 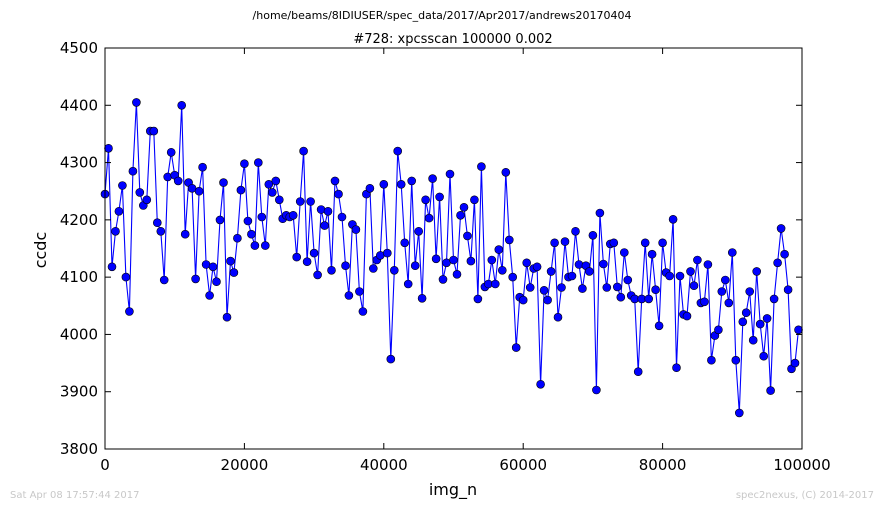 What do you see at coordinates (40, 250) in the screenshot?
I see `y-axis-label: ccdc` at bounding box center [40, 250].